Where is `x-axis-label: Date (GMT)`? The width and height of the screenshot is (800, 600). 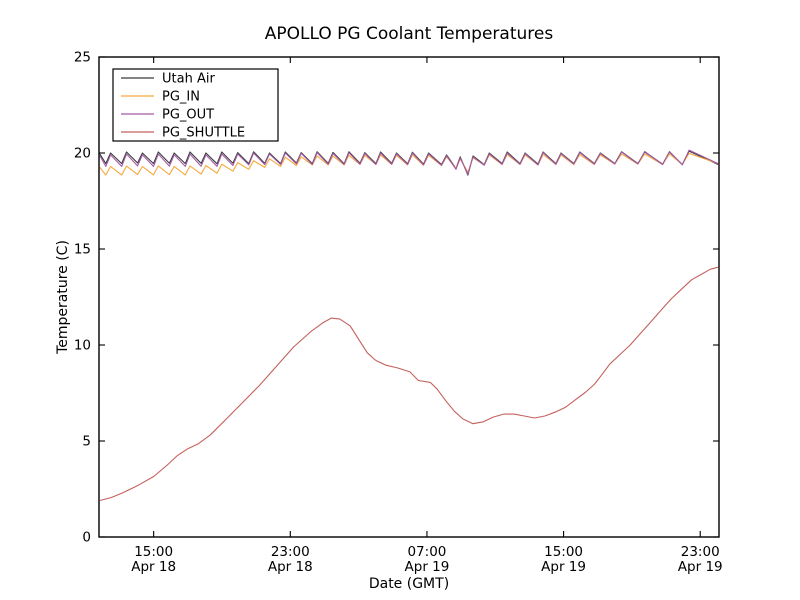 x-axis-label: Date (GMT) is located at coordinates (409, 584).